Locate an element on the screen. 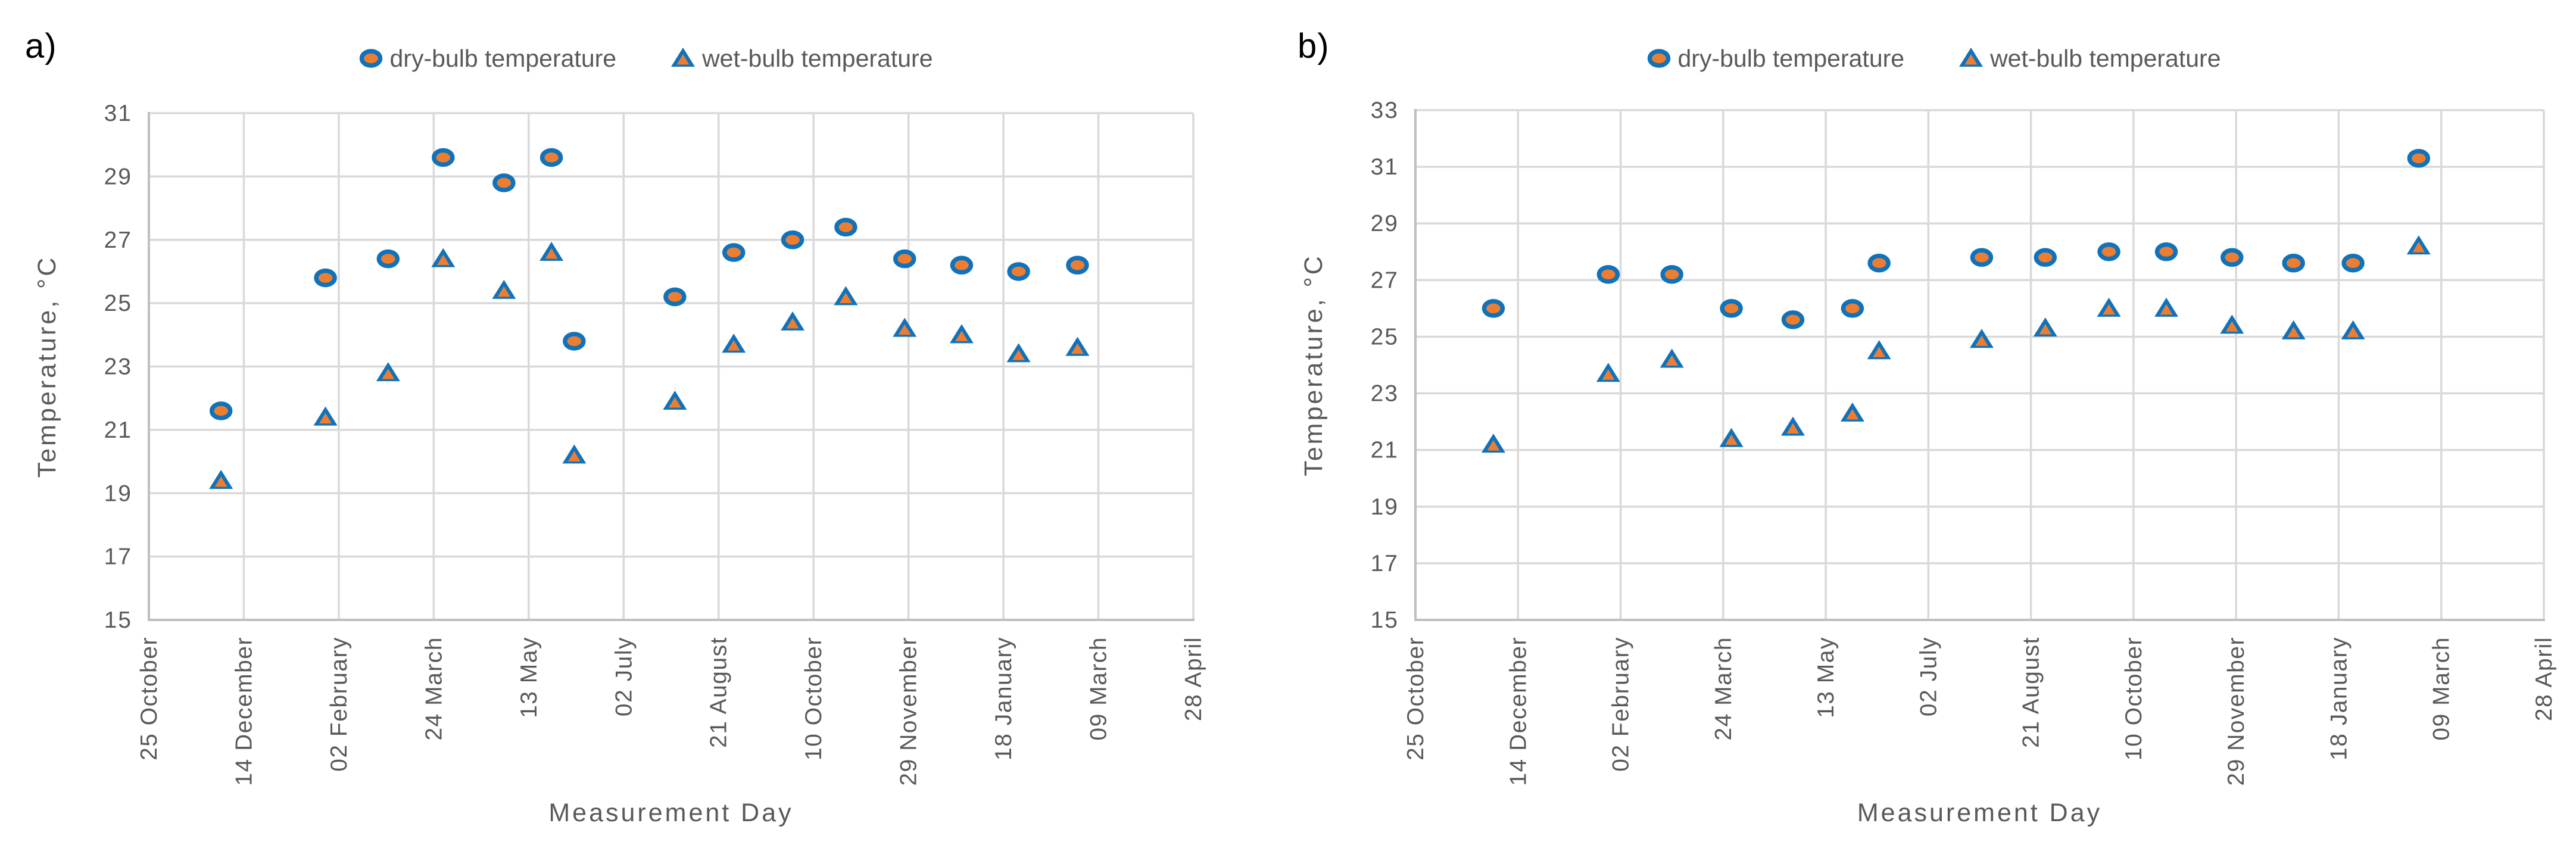 The width and height of the screenshot is (2576, 845). legend-item-dry-bulb: dry-bulb temperature is located at coordinates (486, 58).